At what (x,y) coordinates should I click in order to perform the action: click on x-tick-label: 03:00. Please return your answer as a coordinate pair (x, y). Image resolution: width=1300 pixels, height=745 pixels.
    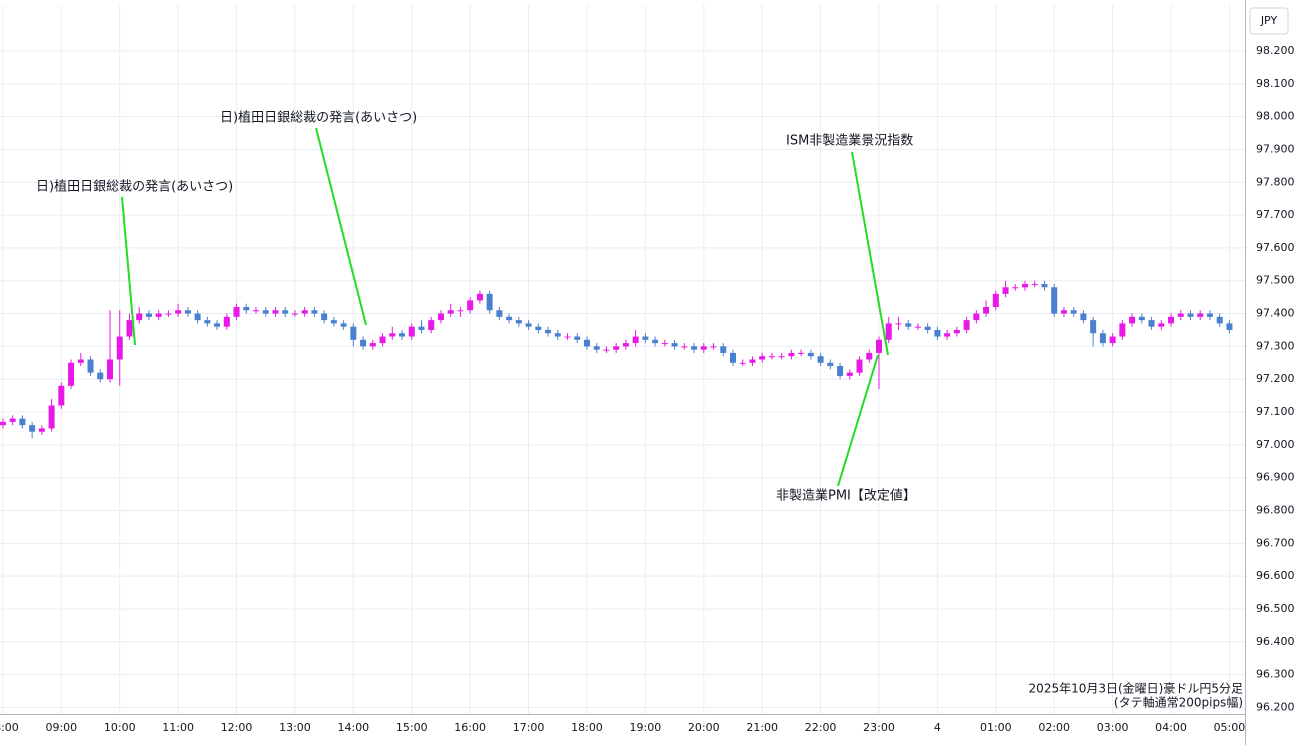
    Looking at the image, I should click on (1113, 727).